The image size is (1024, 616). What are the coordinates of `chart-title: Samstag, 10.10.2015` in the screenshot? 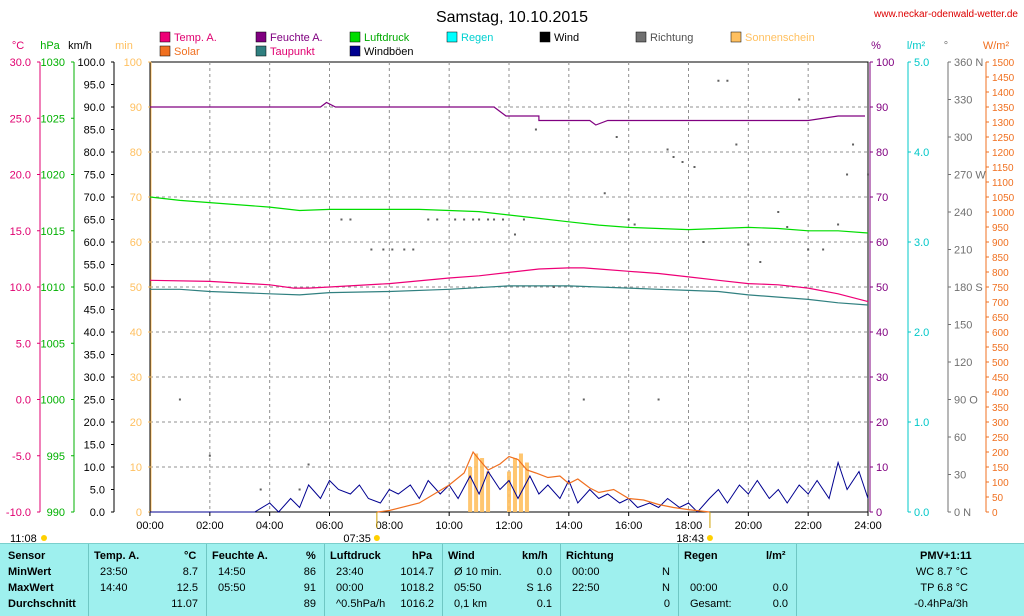 It's located at (512, 17).